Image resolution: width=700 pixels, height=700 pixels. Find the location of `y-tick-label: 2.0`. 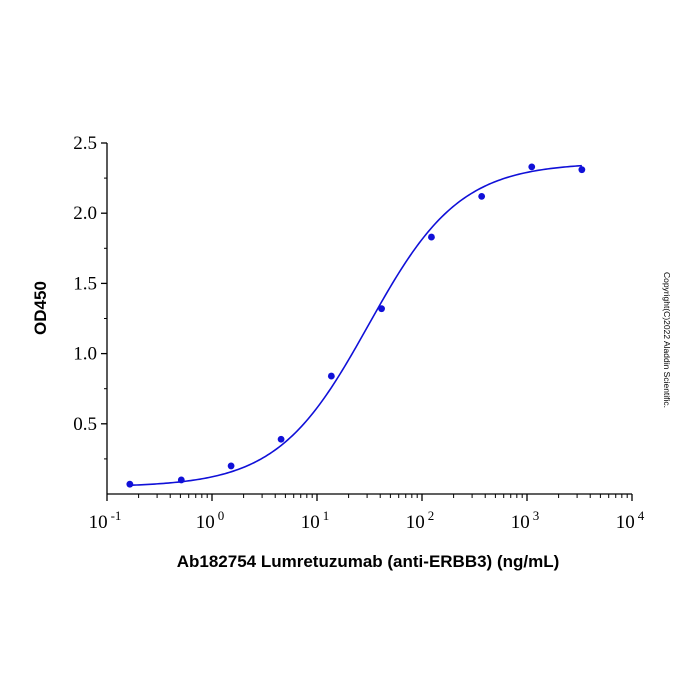

y-tick-label: 2.0 is located at coordinates (85, 213).